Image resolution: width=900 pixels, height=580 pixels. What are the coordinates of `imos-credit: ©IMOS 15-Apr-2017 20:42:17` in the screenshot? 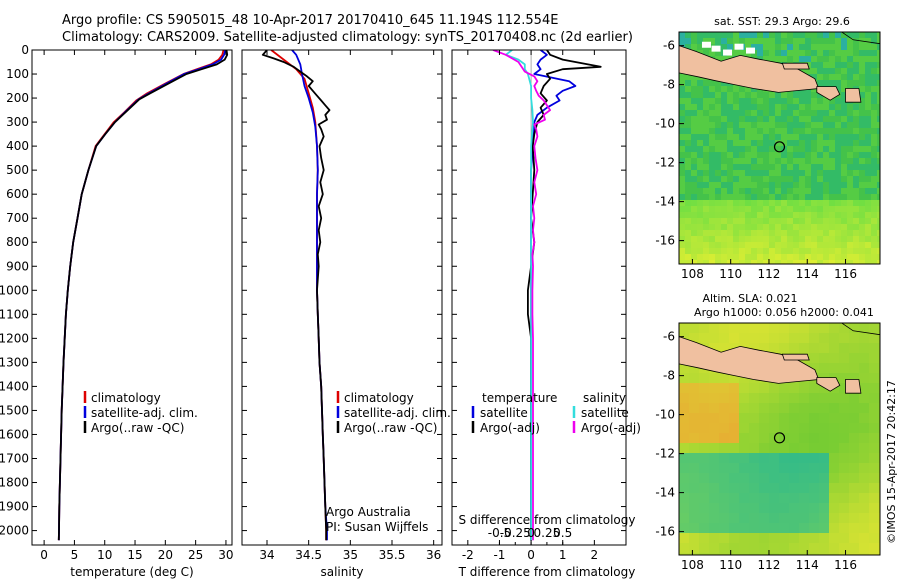 It's located at (891, 462).